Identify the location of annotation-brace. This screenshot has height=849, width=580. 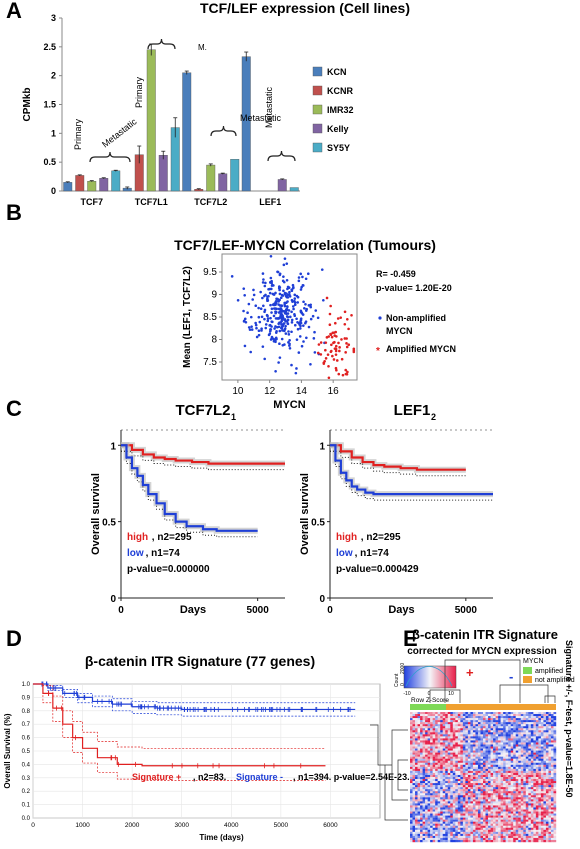
(110, 157).